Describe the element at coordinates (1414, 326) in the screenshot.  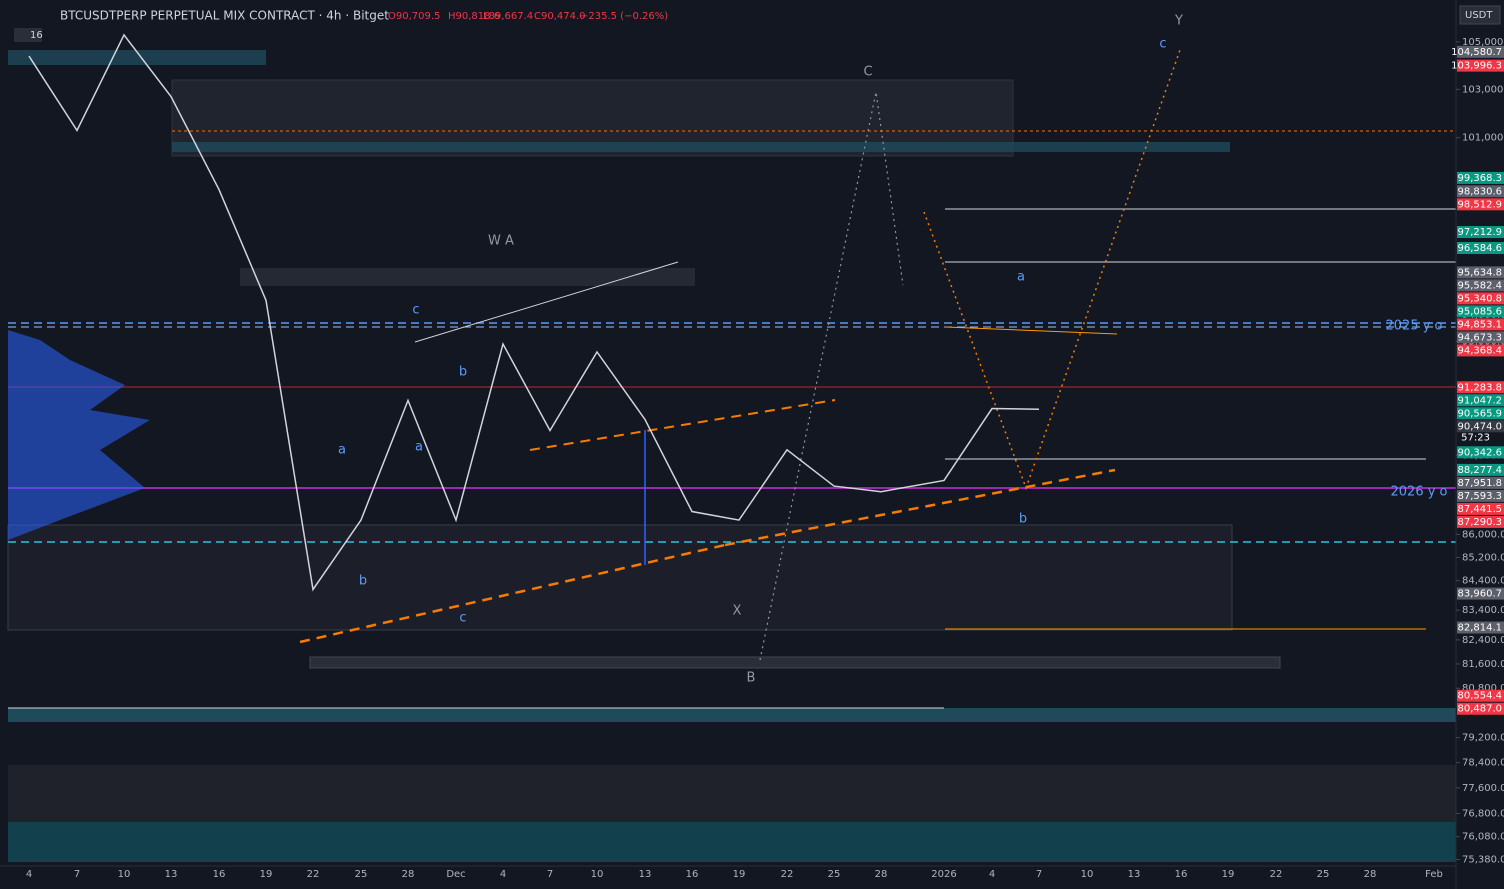
I see `annotation: 2025 y o` at that location.